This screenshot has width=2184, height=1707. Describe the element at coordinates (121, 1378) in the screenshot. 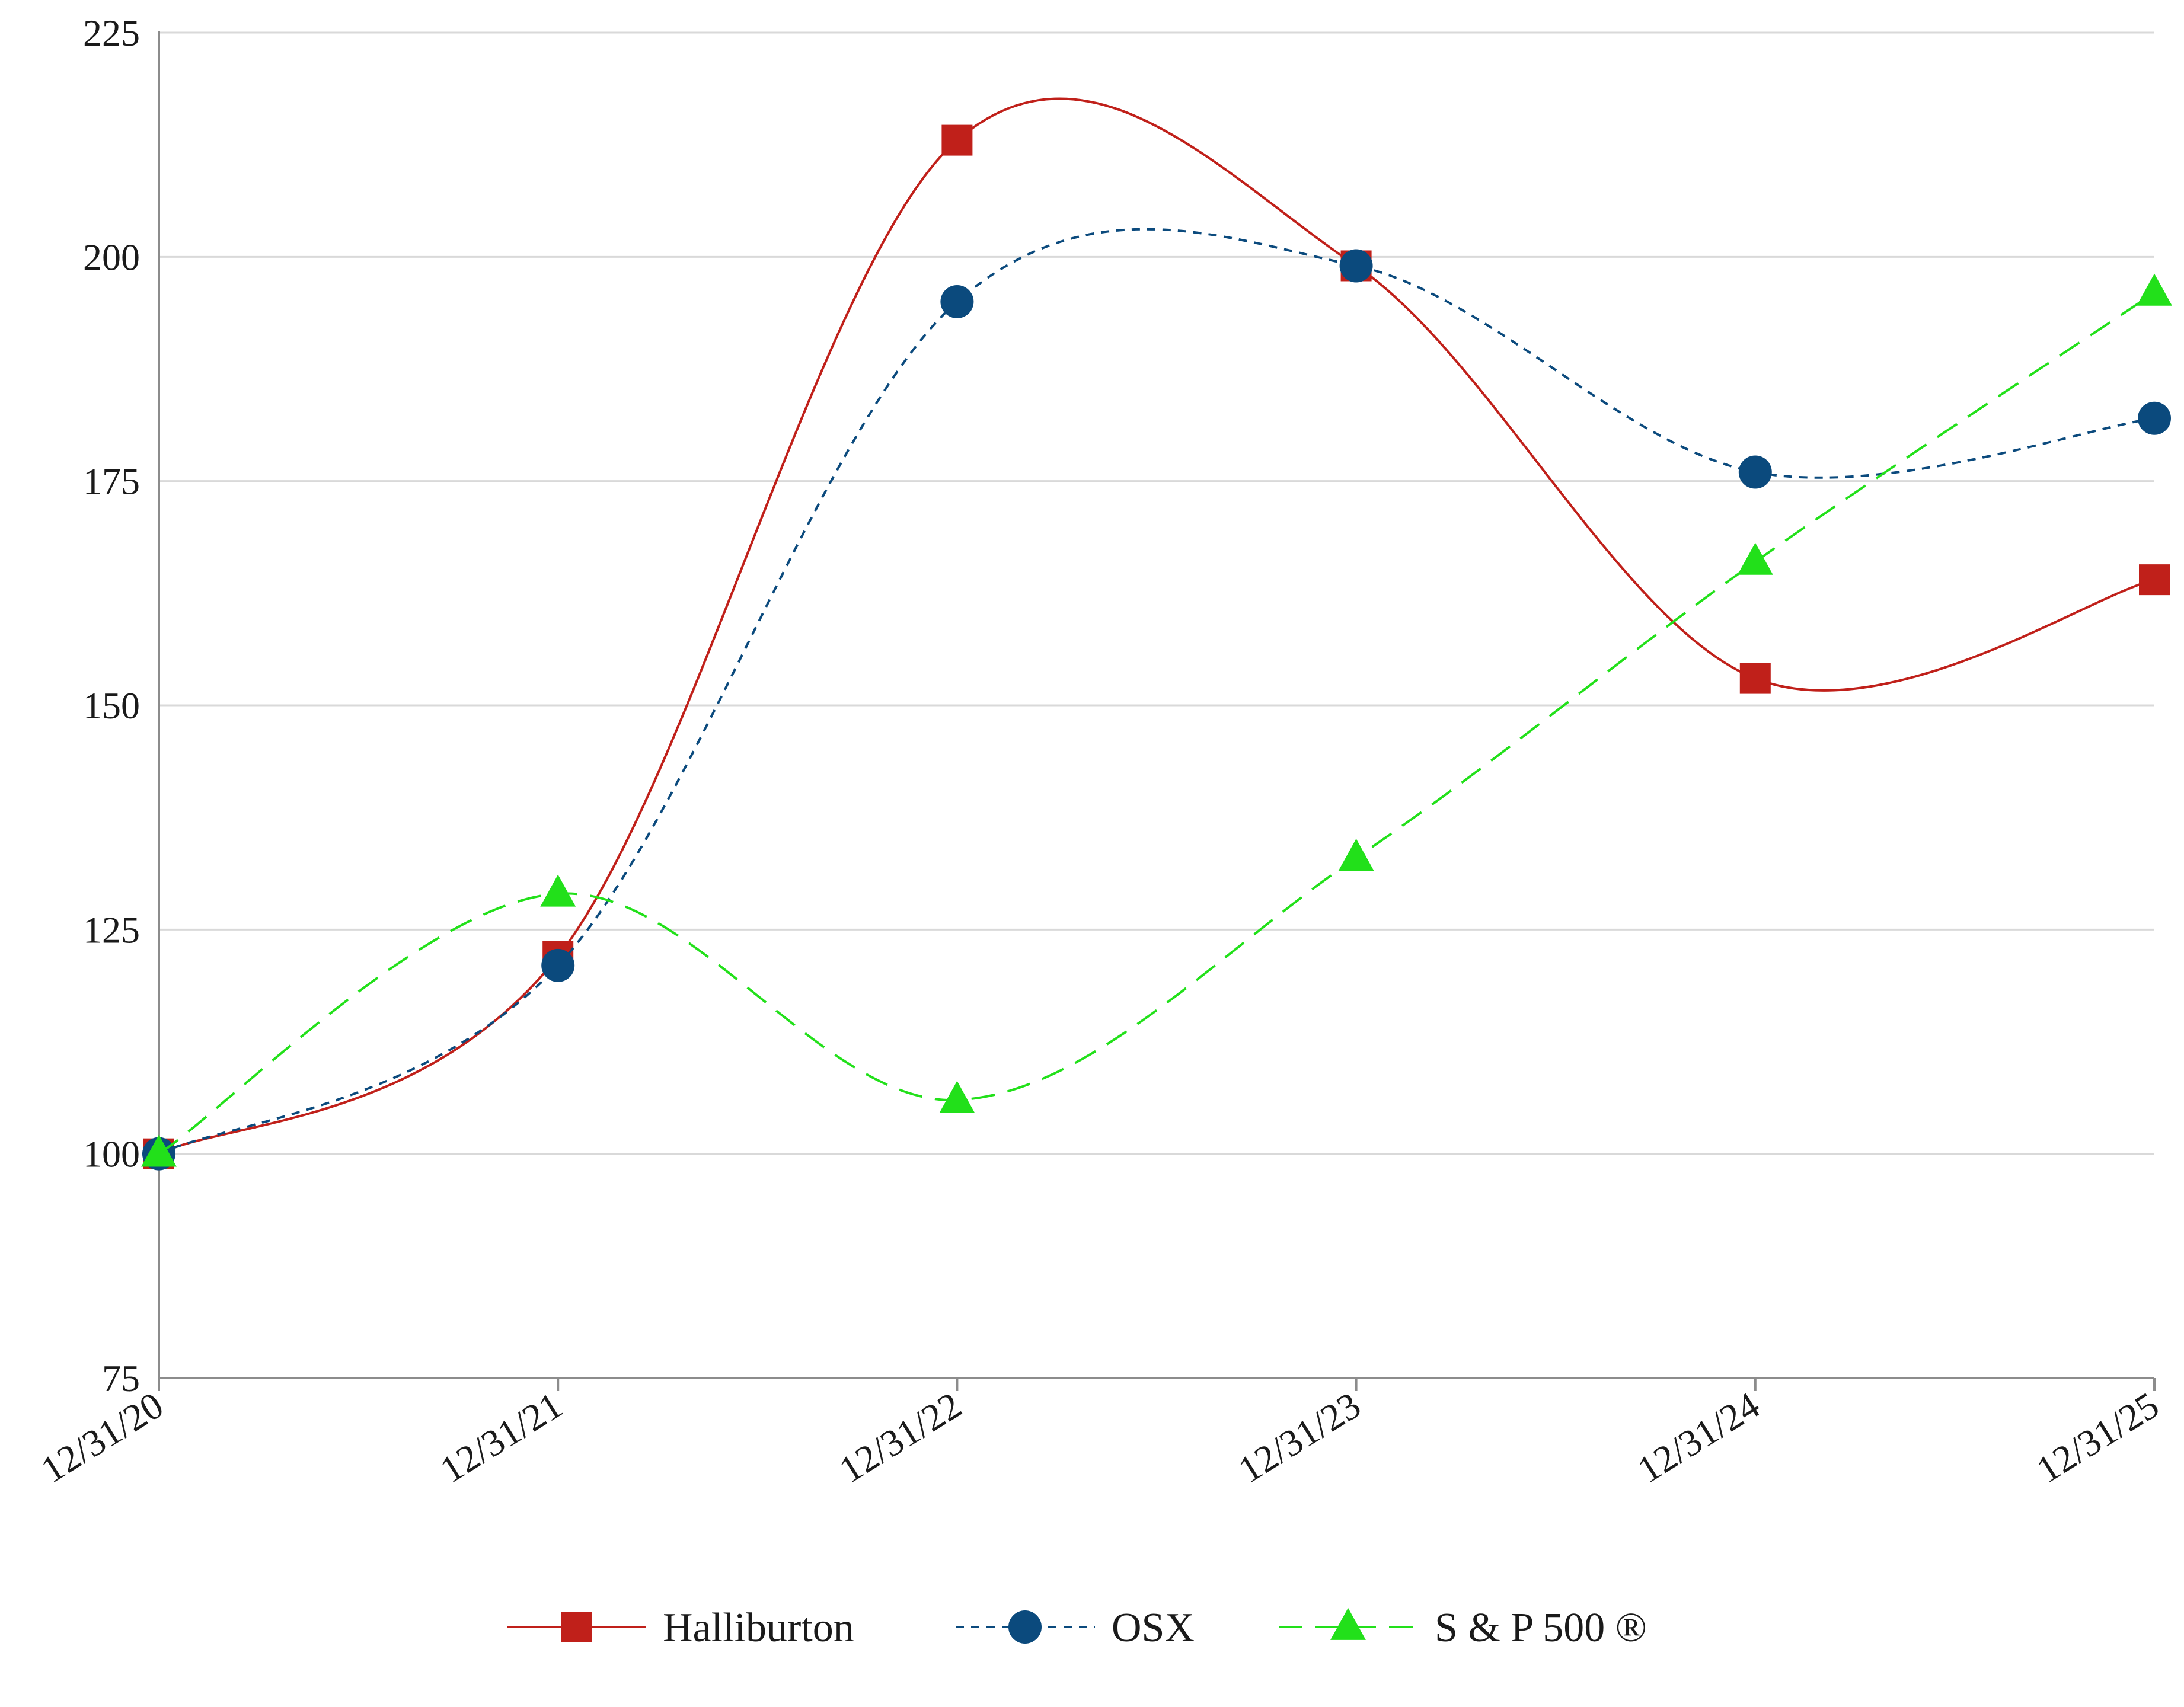

I see `y-tick-label: 75` at that location.